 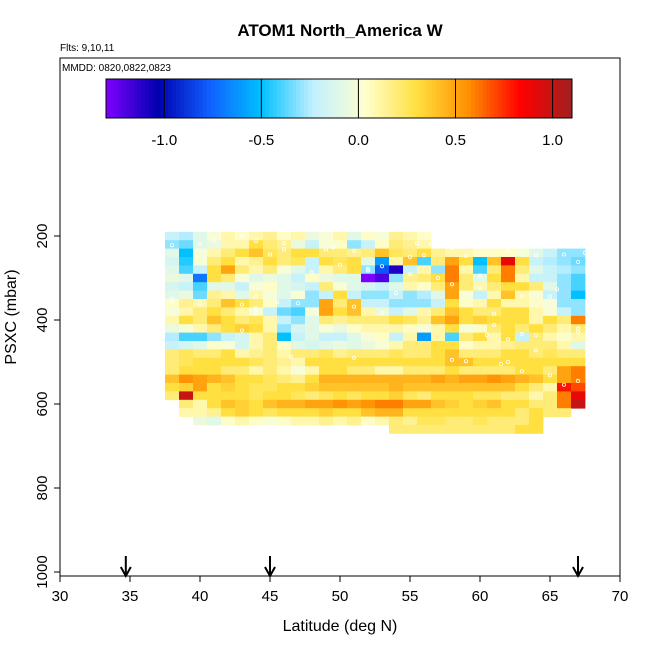 What do you see at coordinates (620, 596) in the screenshot?
I see `x-tick-label: 70` at bounding box center [620, 596].